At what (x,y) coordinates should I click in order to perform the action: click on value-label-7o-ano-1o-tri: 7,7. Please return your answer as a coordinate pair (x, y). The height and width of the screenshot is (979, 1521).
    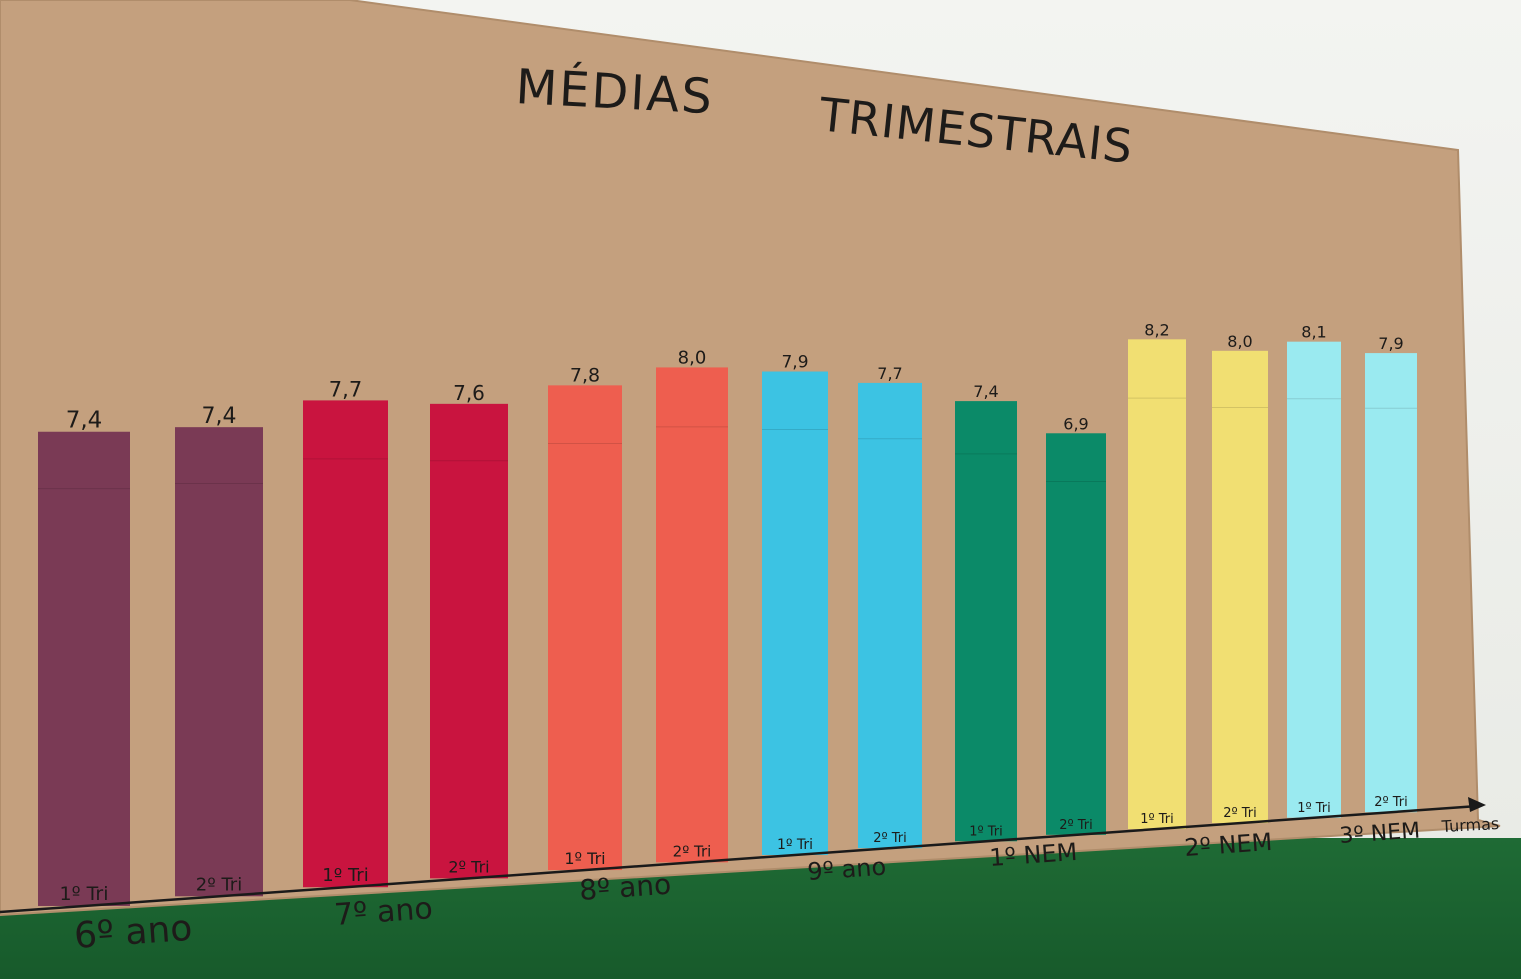
    Looking at the image, I should click on (345, 389).